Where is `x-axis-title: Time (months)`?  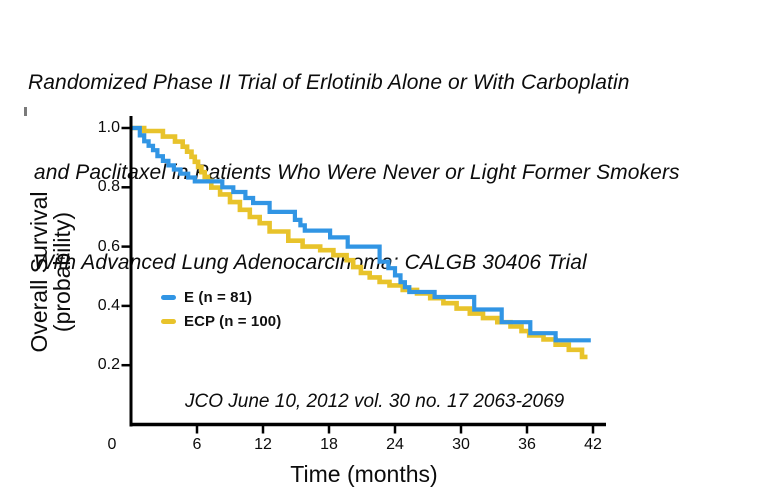 x-axis-title: Time (months) is located at coordinates (364, 474).